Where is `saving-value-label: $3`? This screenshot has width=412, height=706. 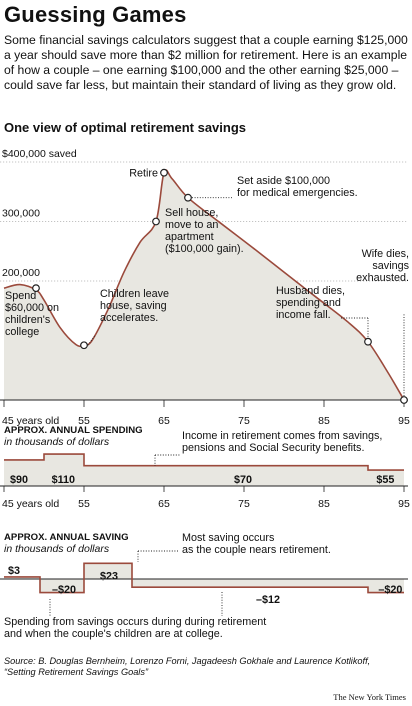
saving-value-label: $3 is located at coordinates (14, 571).